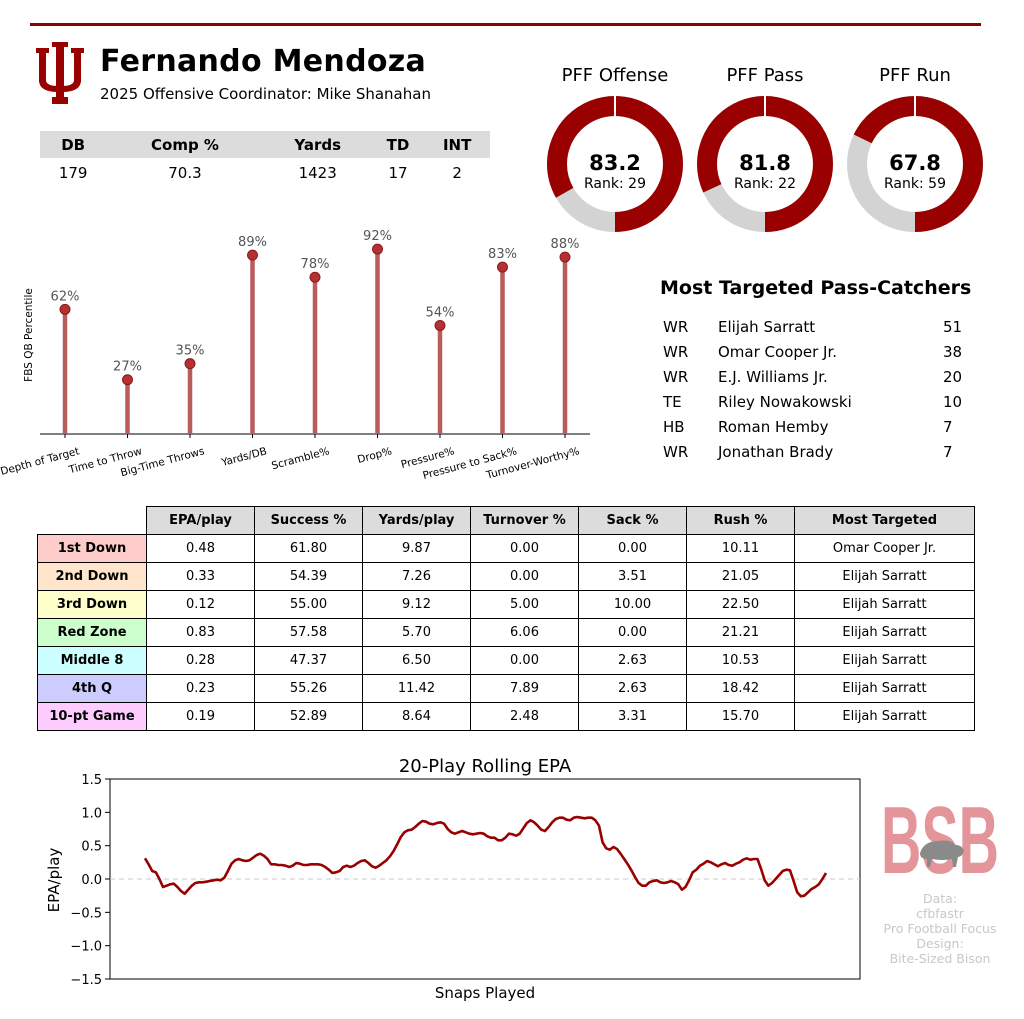 This screenshot has height=1019, width=1024. What do you see at coordinates (416, 688) in the screenshot?
I see `situational-cell: 11.42` at bounding box center [416, 688].